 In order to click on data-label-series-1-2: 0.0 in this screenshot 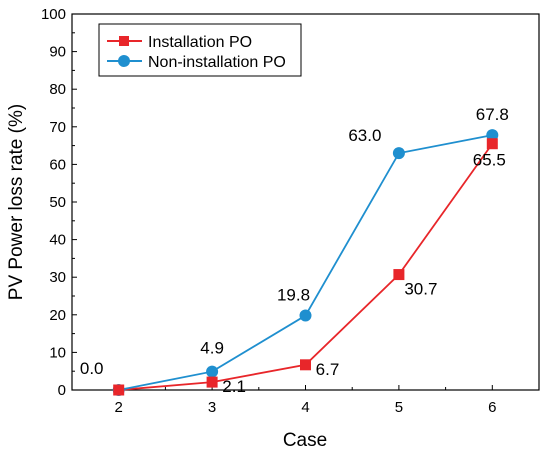, I will do `click(92, 368)`.